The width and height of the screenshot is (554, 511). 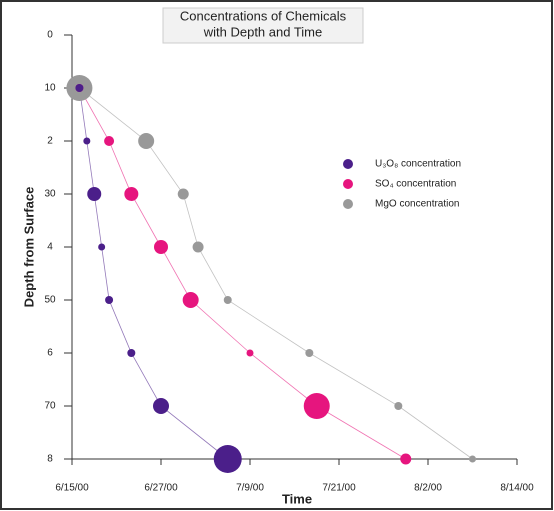 I want to click on x-tick-label: 7/9/00, so click(x=250, y=488).